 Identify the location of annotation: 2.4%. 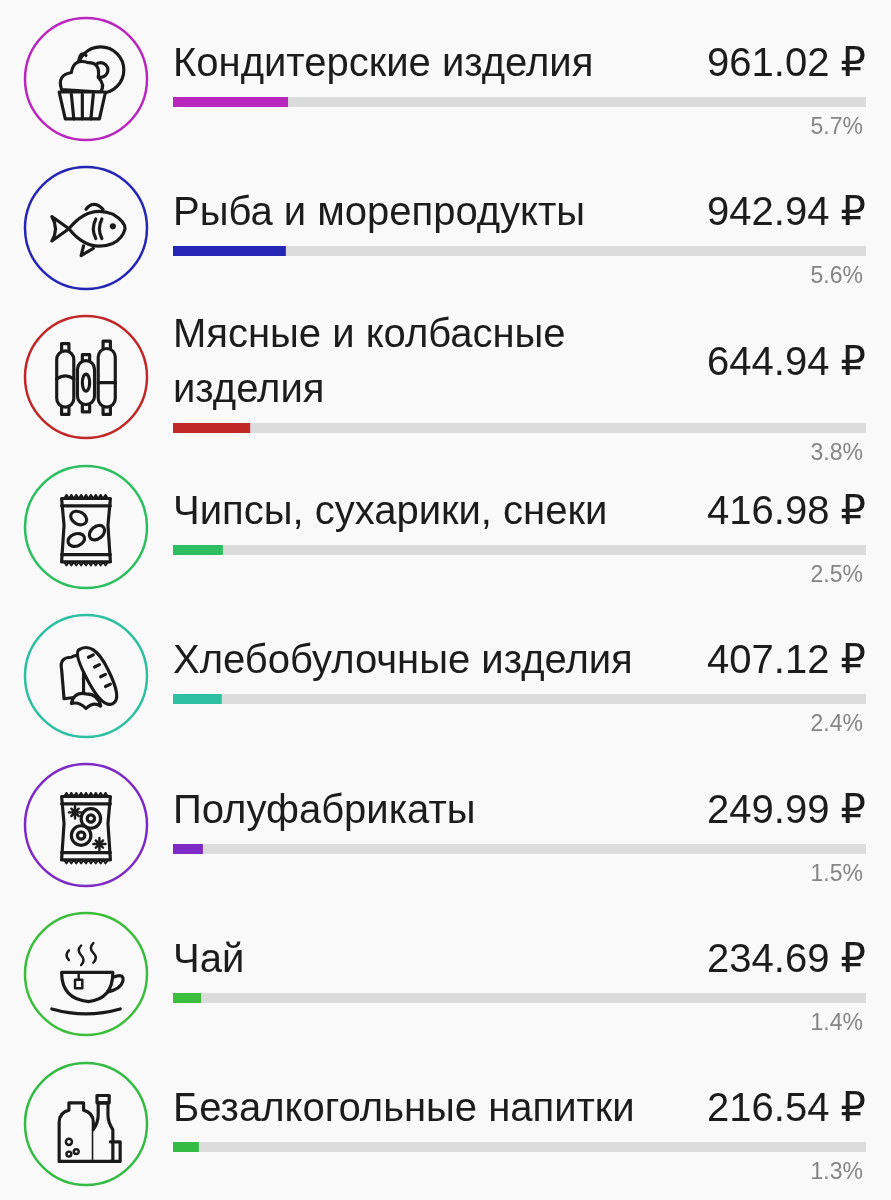
(836, 723).